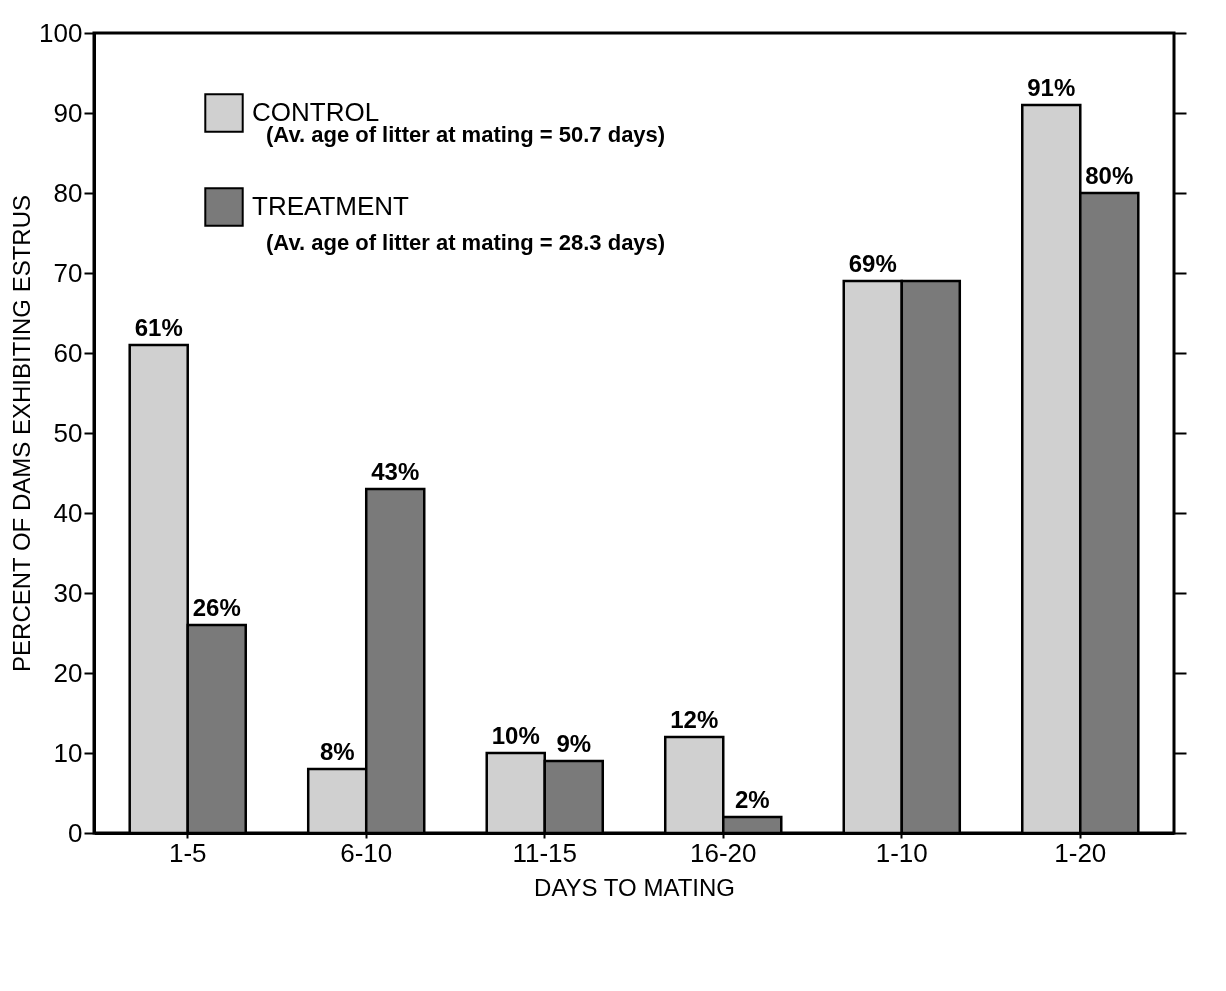 The width and height of the screenshot is (1226, 991). Describe the element at coordinates (466, 242) in the screenshot. I see `annotation: (Av. age of litter at mating = 28.3 days)` at that location.